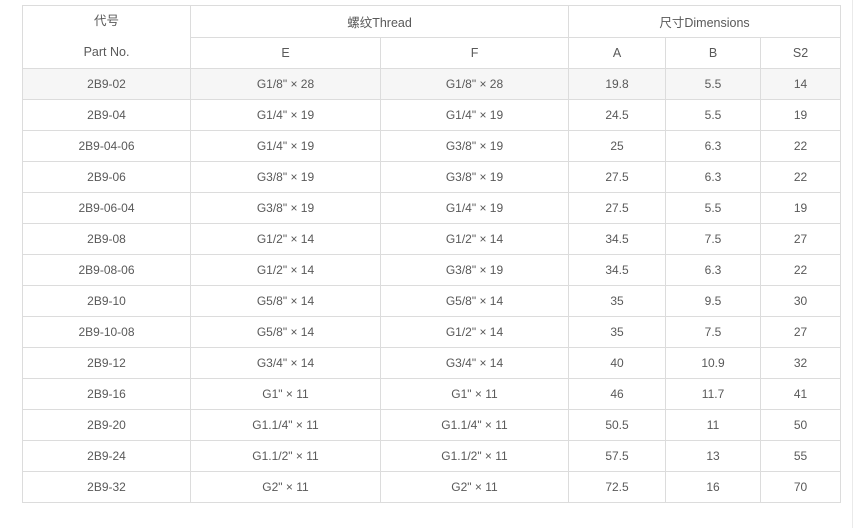 The width and height of the screenshot is (863, 528). Describe the element at coordinates (474, 301) in the screenshot. I see `thread-f-cell: G5/8" × 14` at that location.